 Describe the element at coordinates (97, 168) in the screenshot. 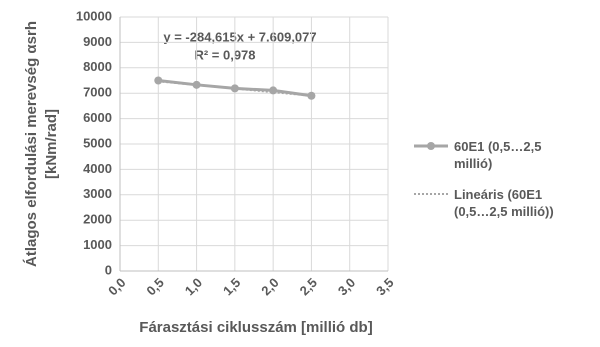

I see `y-tick-label: 4000` at that location.